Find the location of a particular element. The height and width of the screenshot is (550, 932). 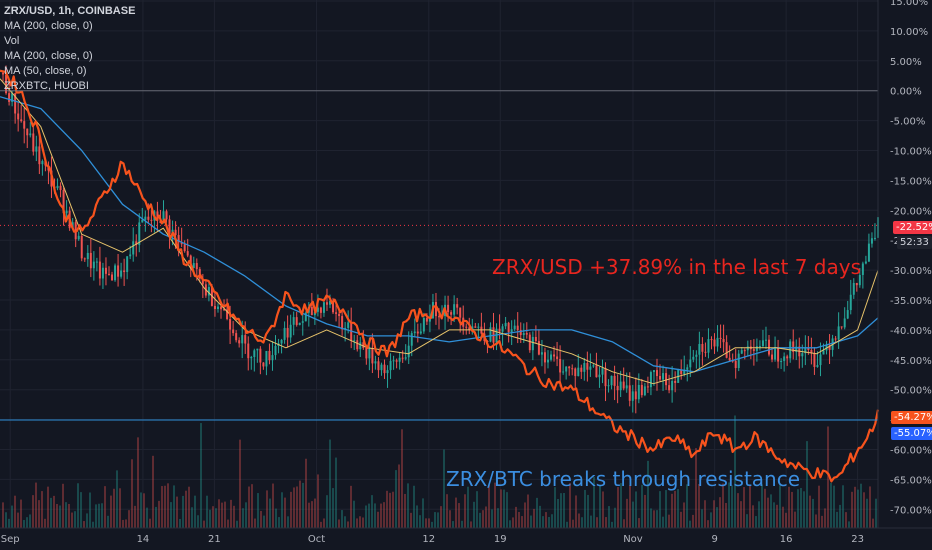

x-axis: Sep 14 21 Oct 12 19 Nov 9 16 23 is located at coordinates (466, 536).